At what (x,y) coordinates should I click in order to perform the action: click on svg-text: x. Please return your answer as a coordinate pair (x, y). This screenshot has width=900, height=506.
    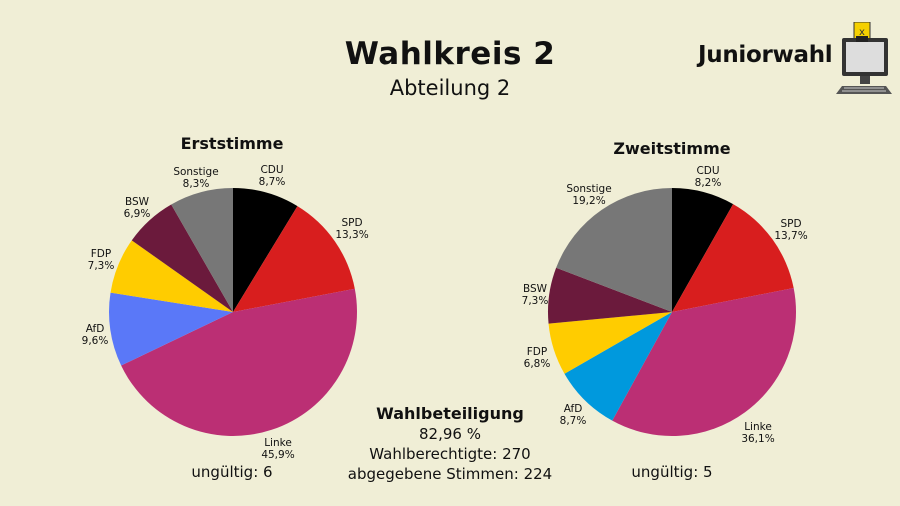
    Looking at the image, I should click on (862, 32).